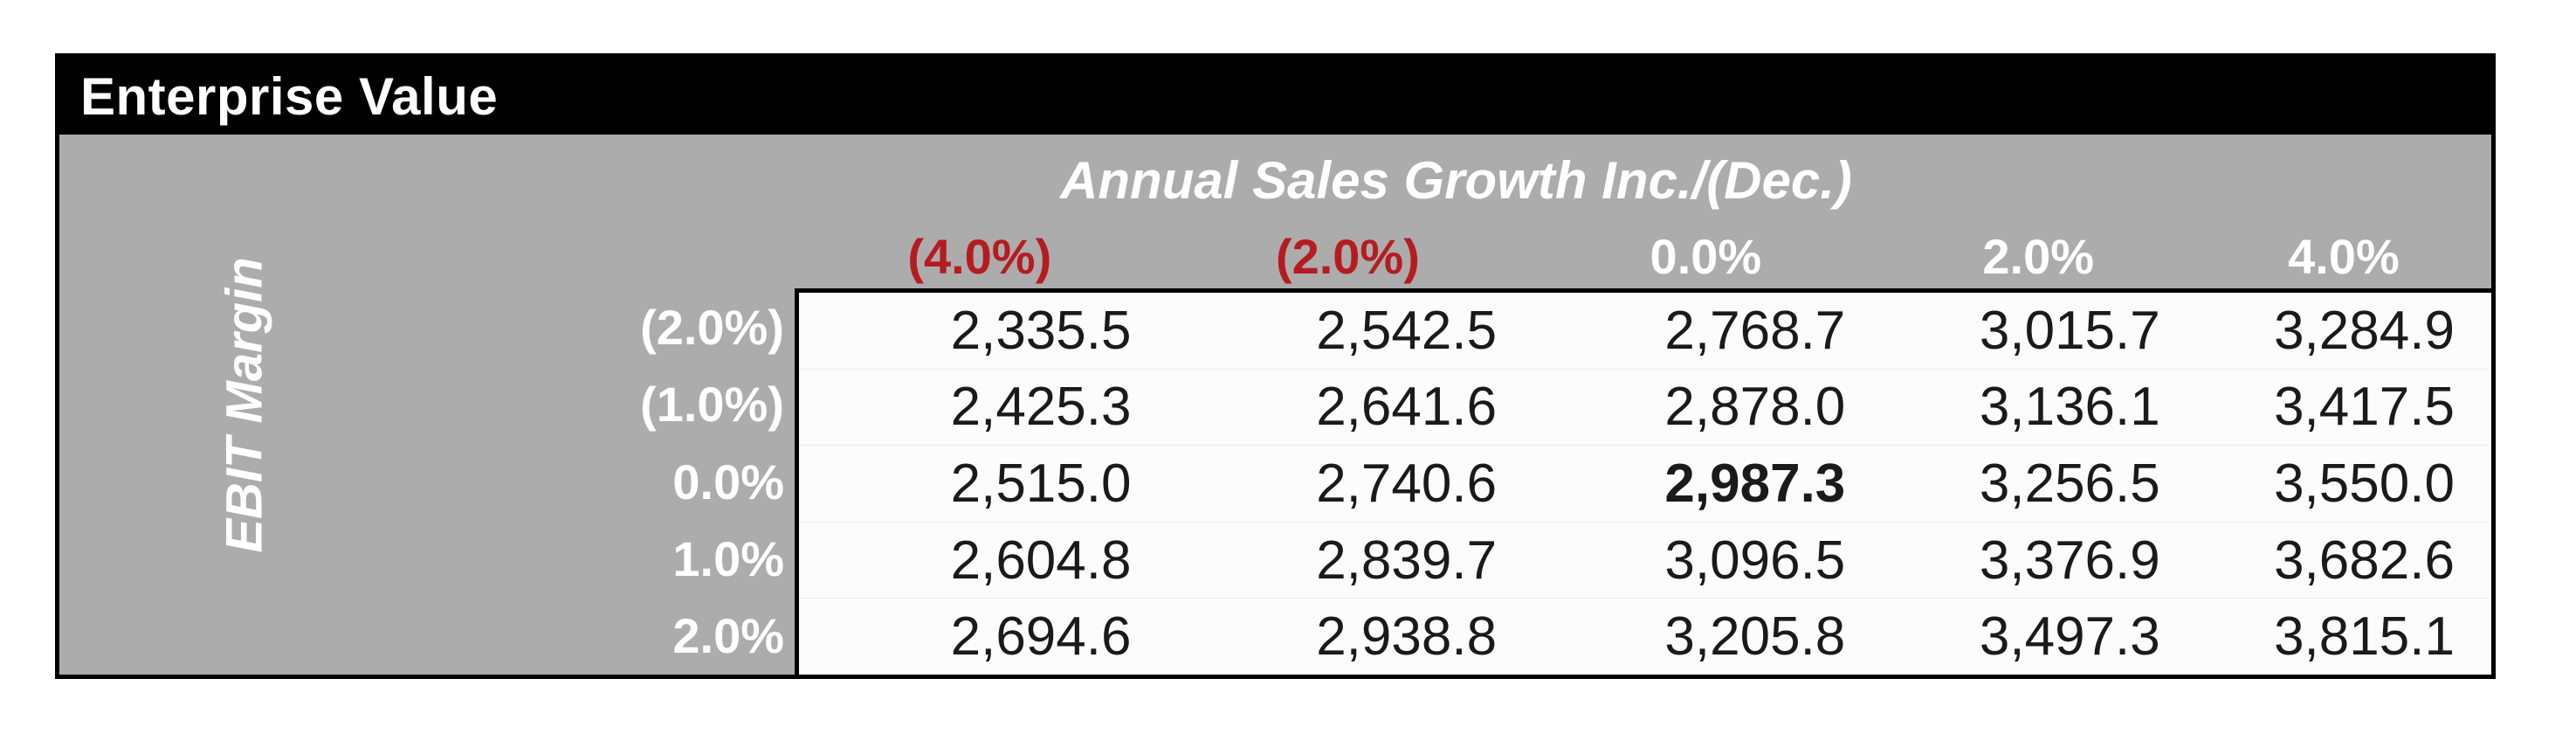  Describe the element at coordinates (1407, 407) in the screenshot. I see `data-cell: 2,641.6` at that location.